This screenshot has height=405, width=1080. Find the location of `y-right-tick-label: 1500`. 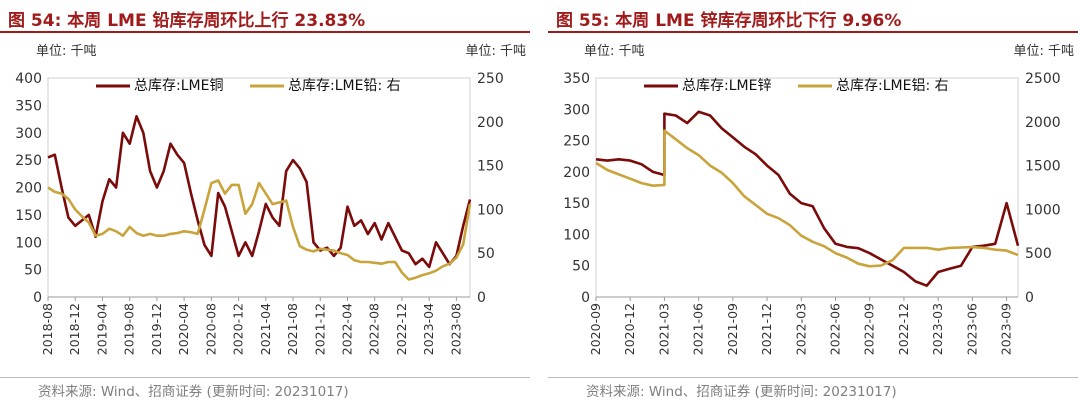

y-right-tick-label: 1500 is located at coordinates (1043, 167).